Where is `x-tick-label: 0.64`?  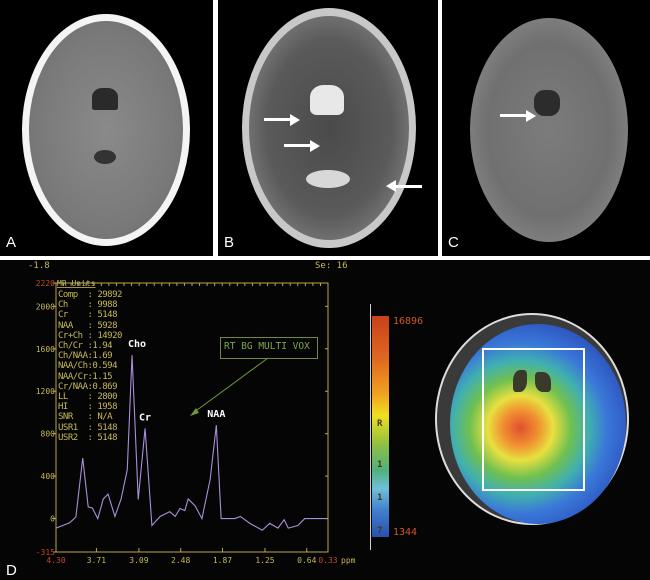
x-tick-label: 0.64 is located at coordinates (306, 560).